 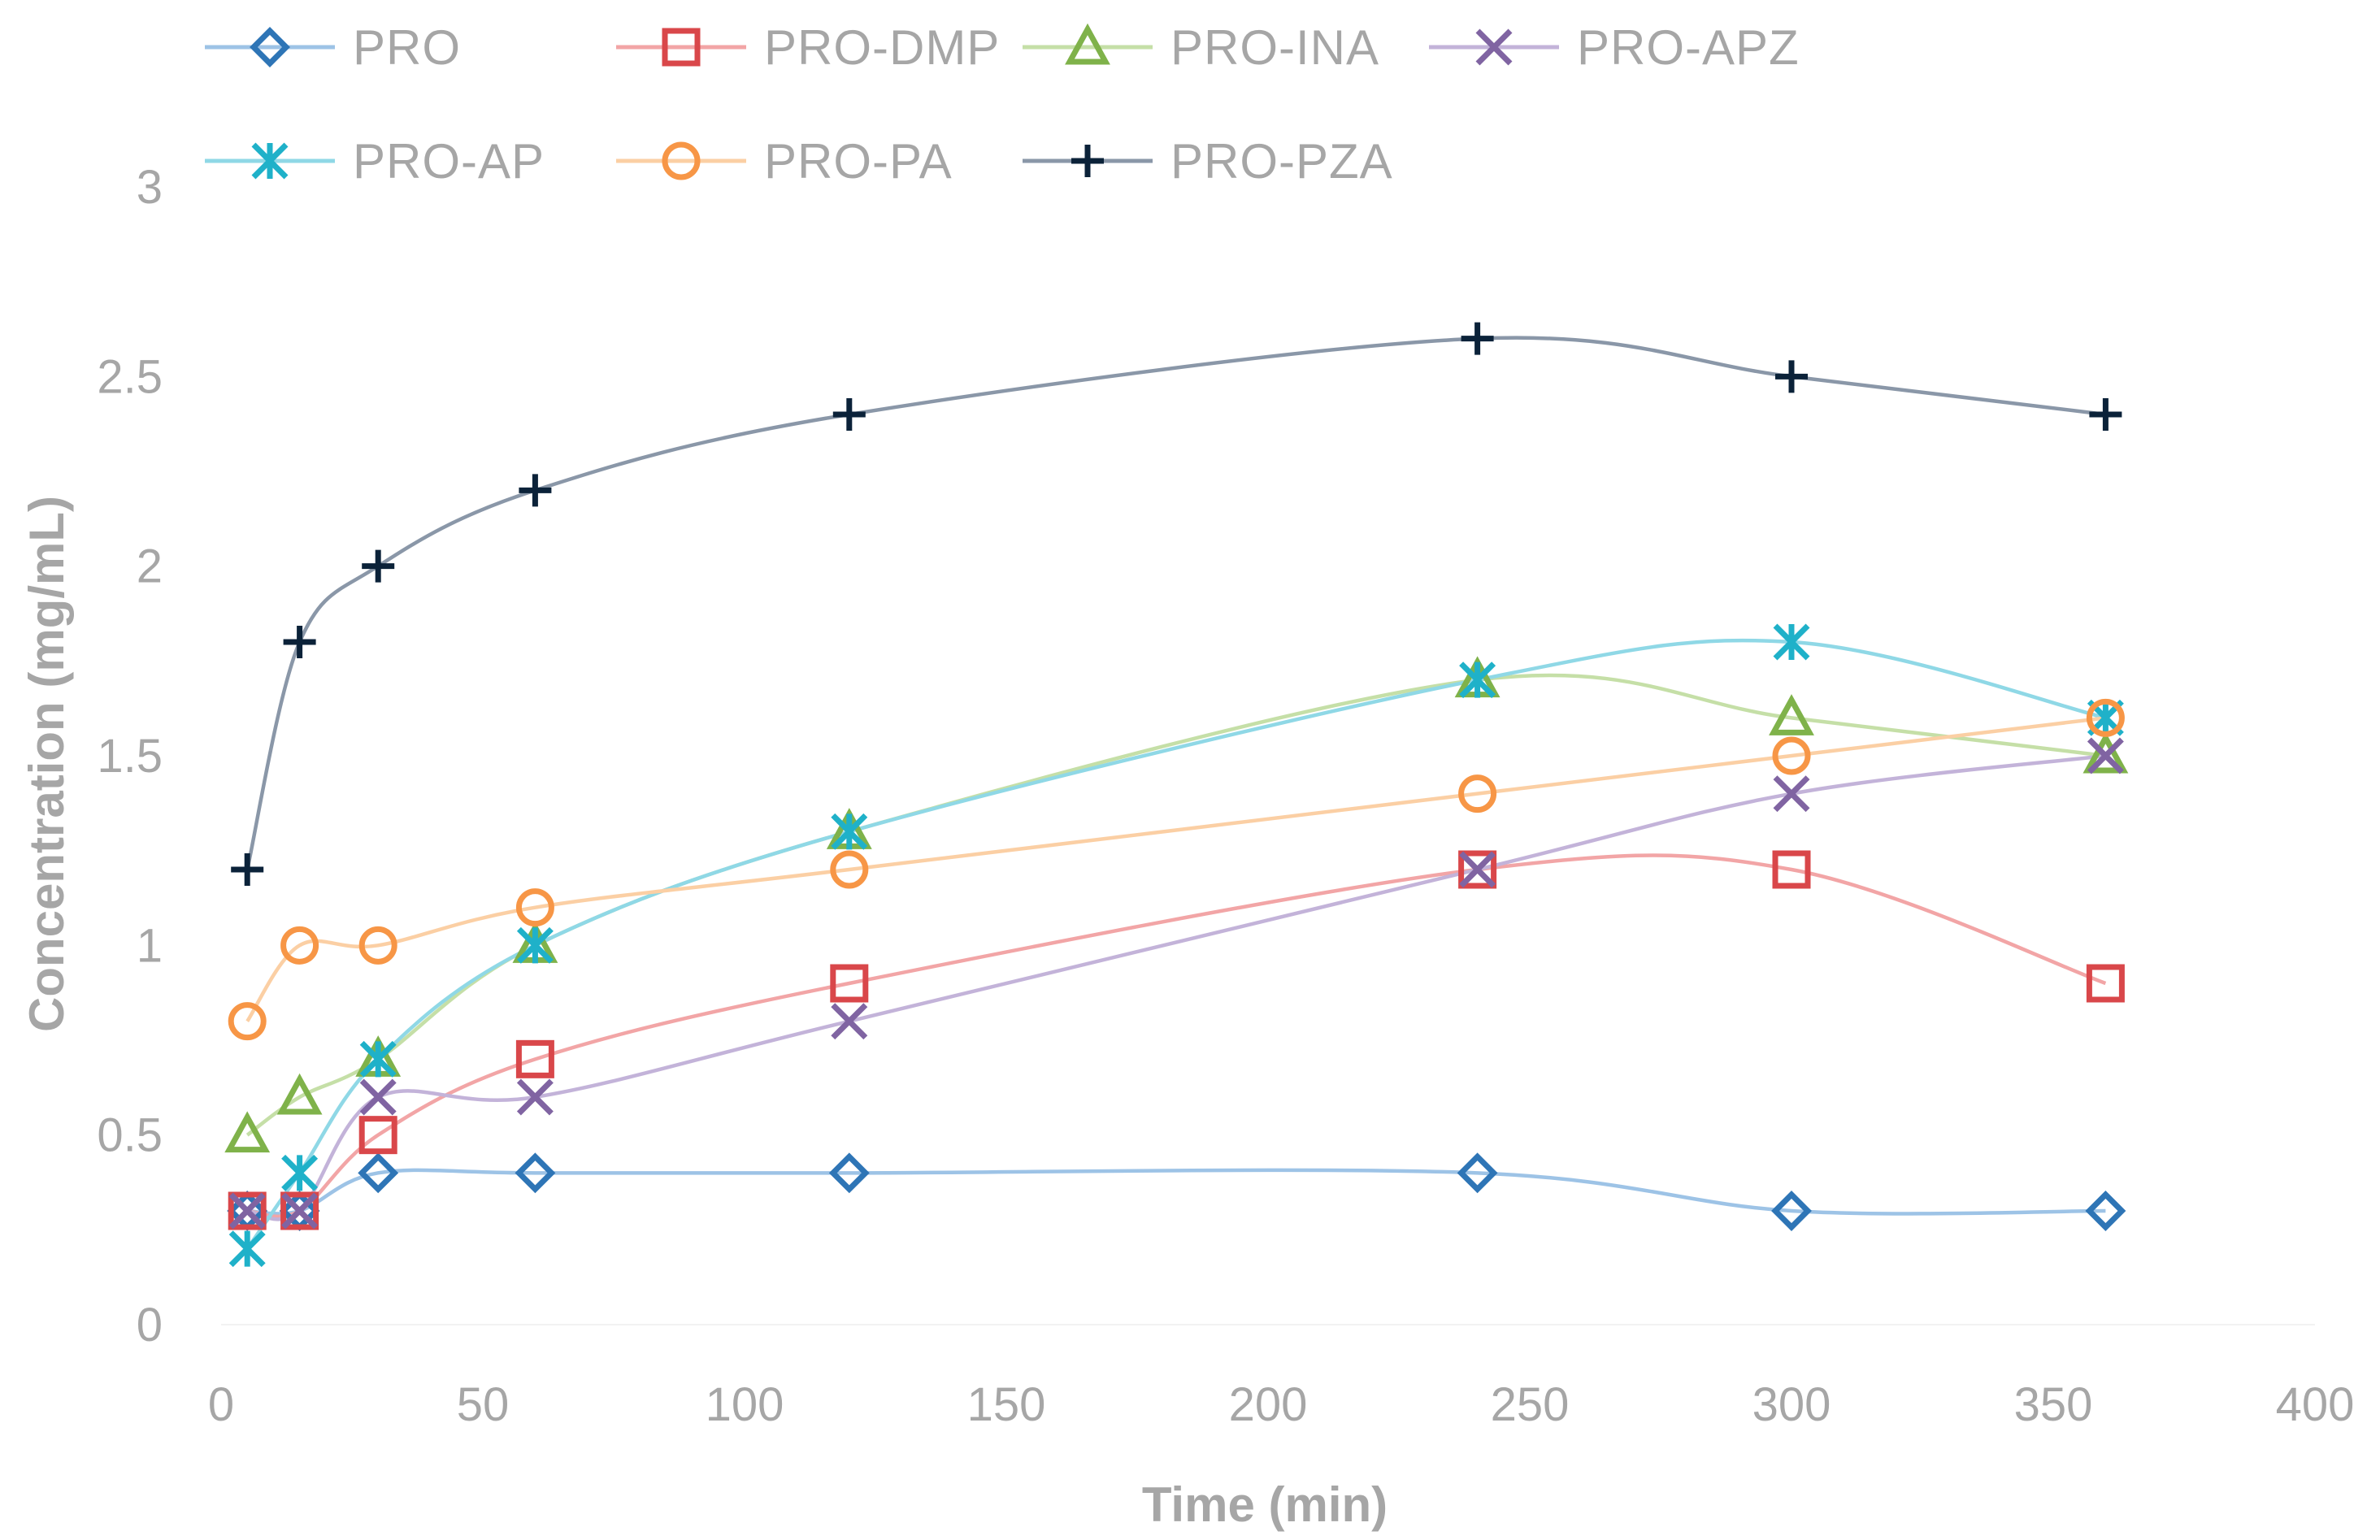 I want to click on x-tick-label: 50, so click(x=483, y=1404).